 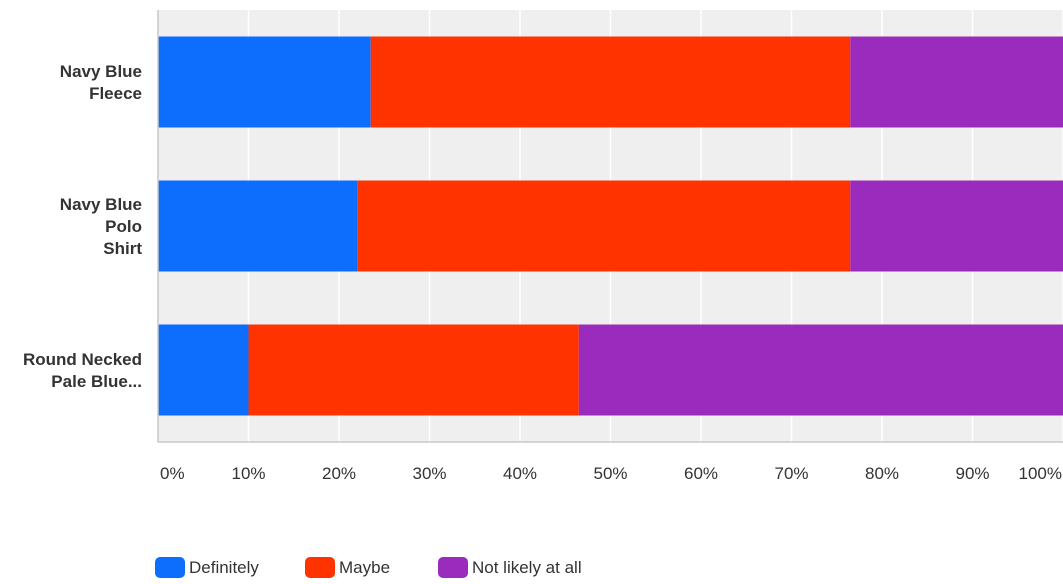 I want to click on x-tick-label: 100%, so click(x=1040, y=473).